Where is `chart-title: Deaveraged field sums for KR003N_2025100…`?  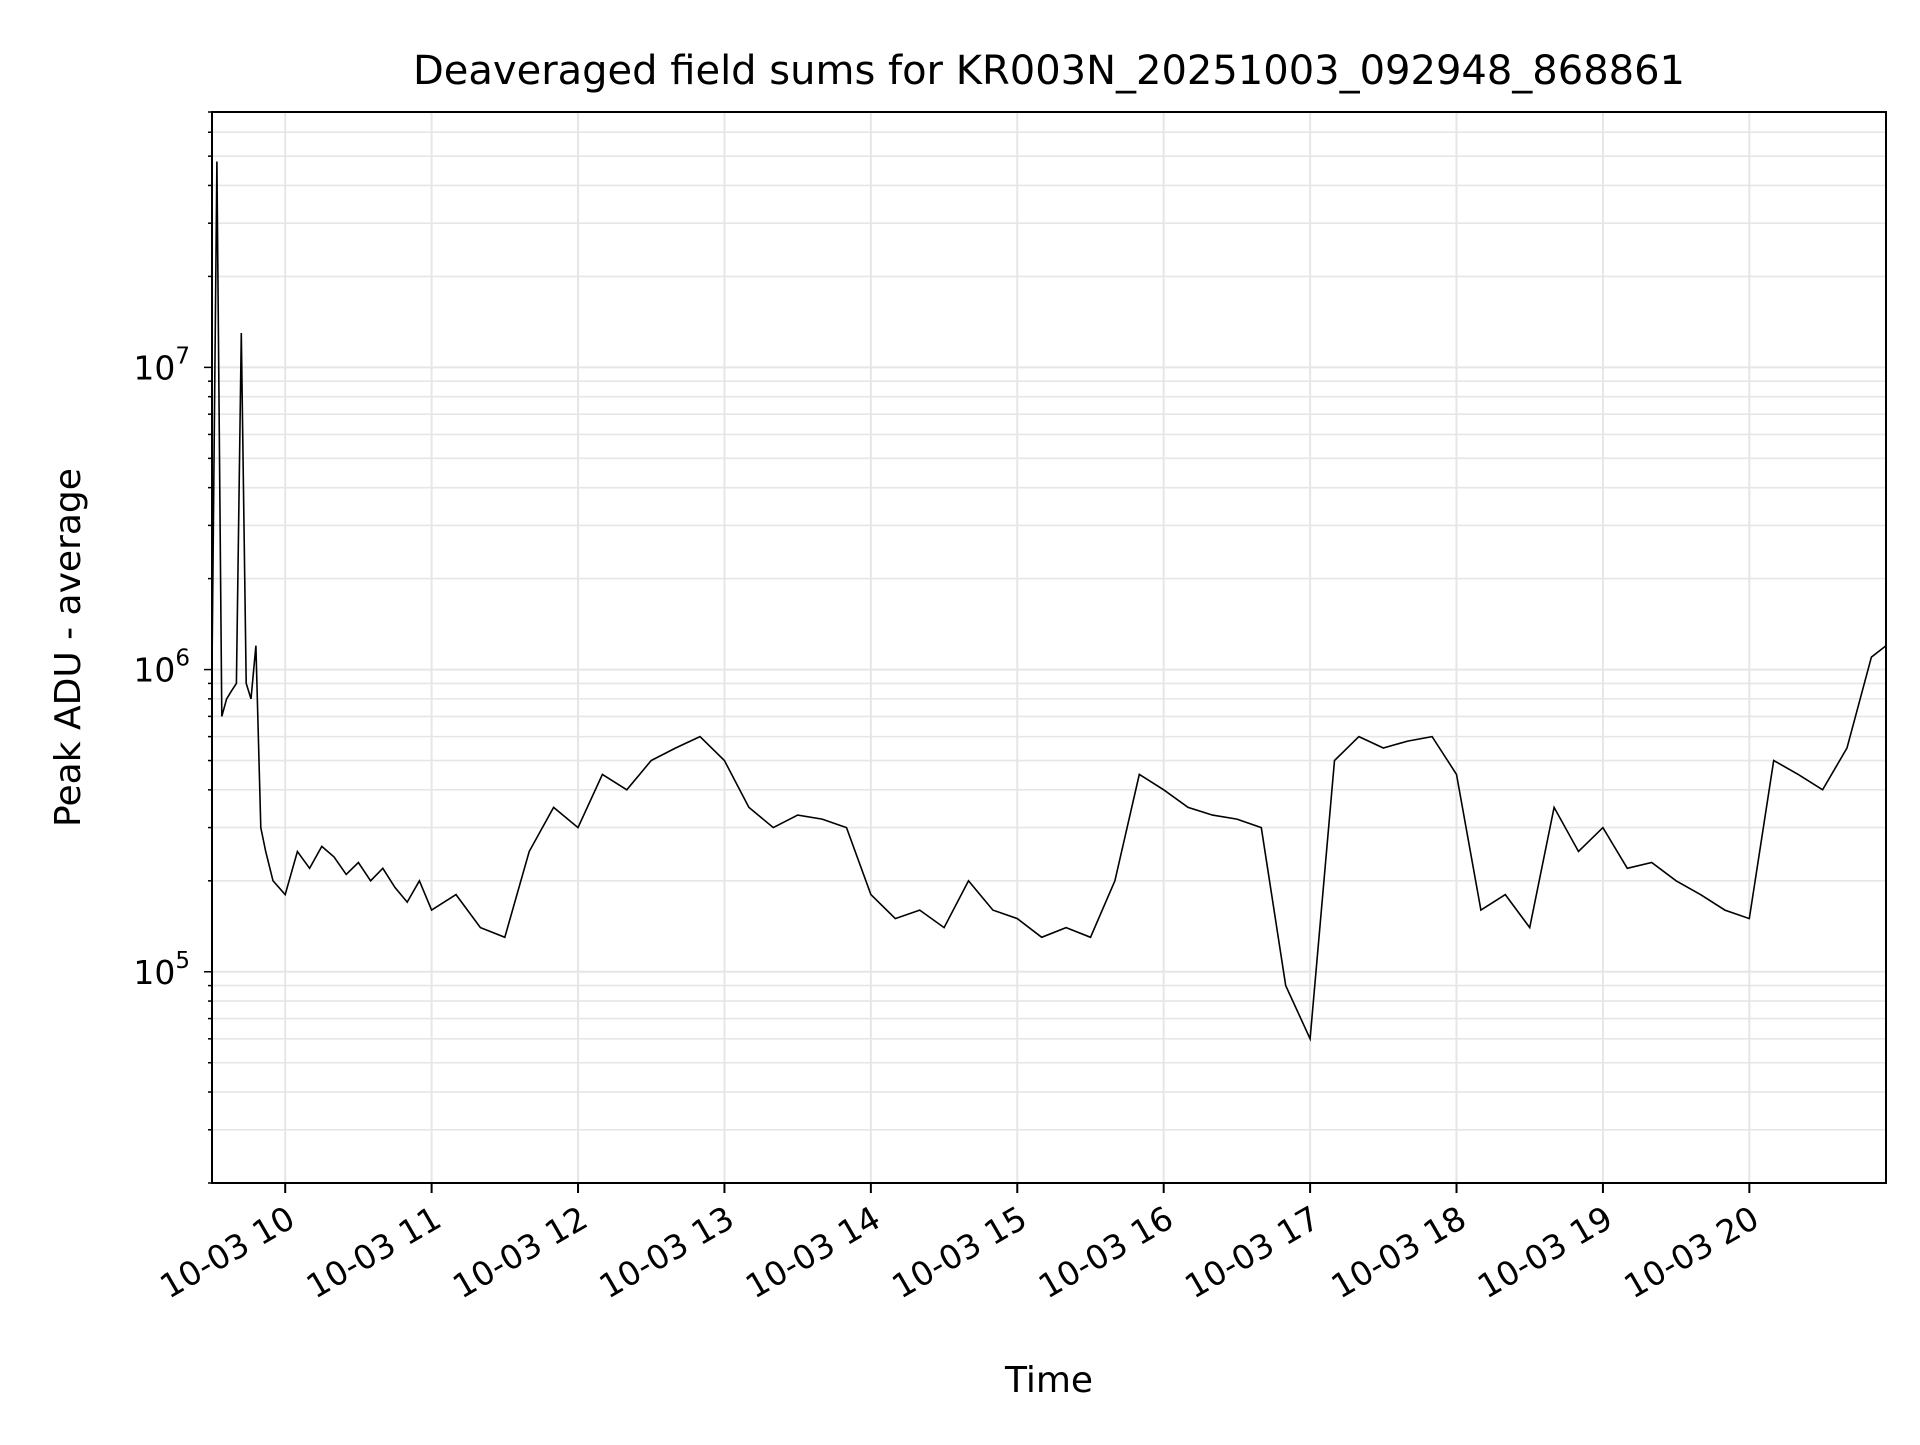
chart-title: Deaveraged field sums for KR003N_2025100… is located at coordinates (1049, 71).